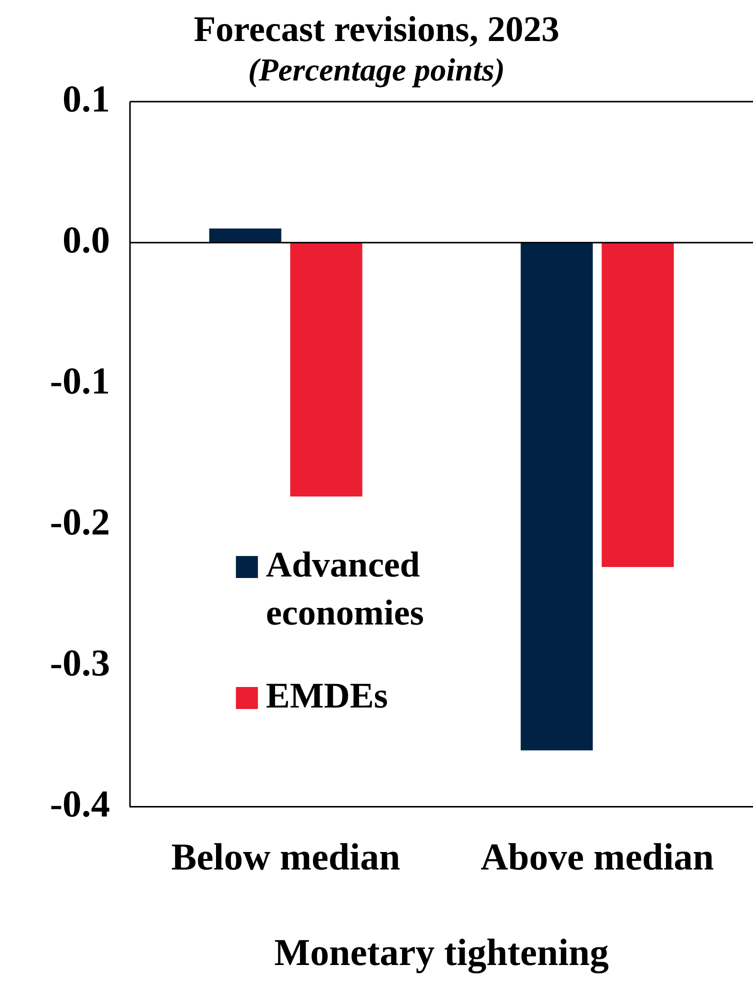  I want to click on x-axis-title: Monetary tightening, so click(441, 953).